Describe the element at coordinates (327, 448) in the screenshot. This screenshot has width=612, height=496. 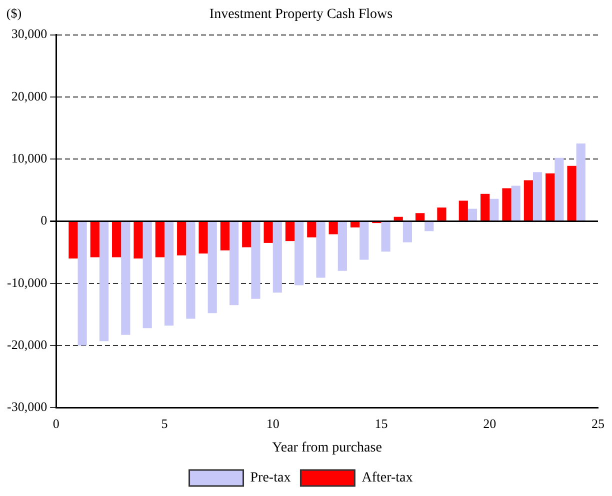
I see `x-axis-title: Year from purchase` at that location.